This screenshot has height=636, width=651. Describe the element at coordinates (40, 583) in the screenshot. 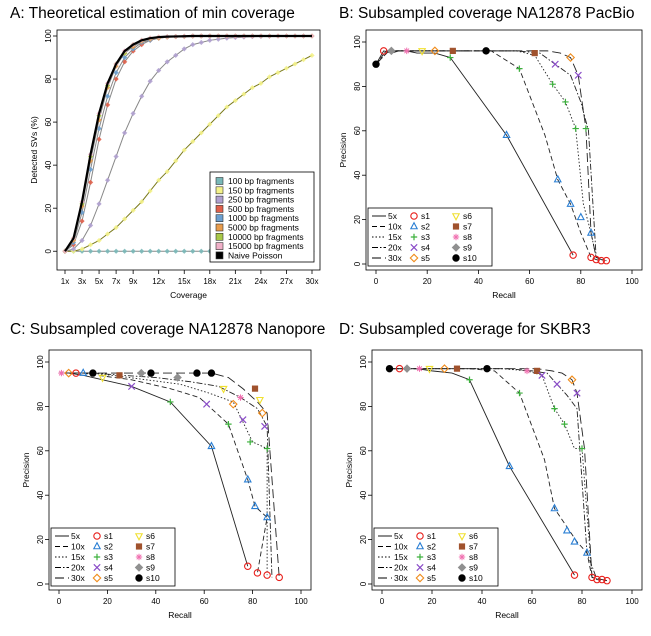

I see `y-tick-label: 0` at that location.